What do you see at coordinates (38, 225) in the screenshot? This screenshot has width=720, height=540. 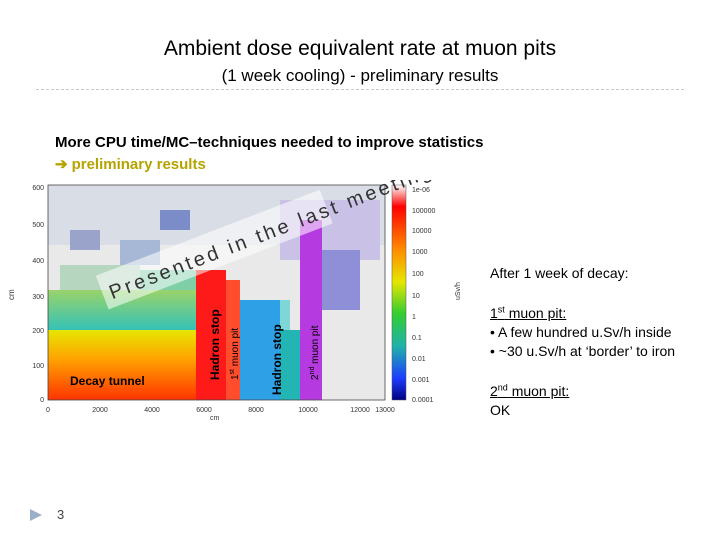 I see `y-tick: 500` at bounding box center [38, 225].